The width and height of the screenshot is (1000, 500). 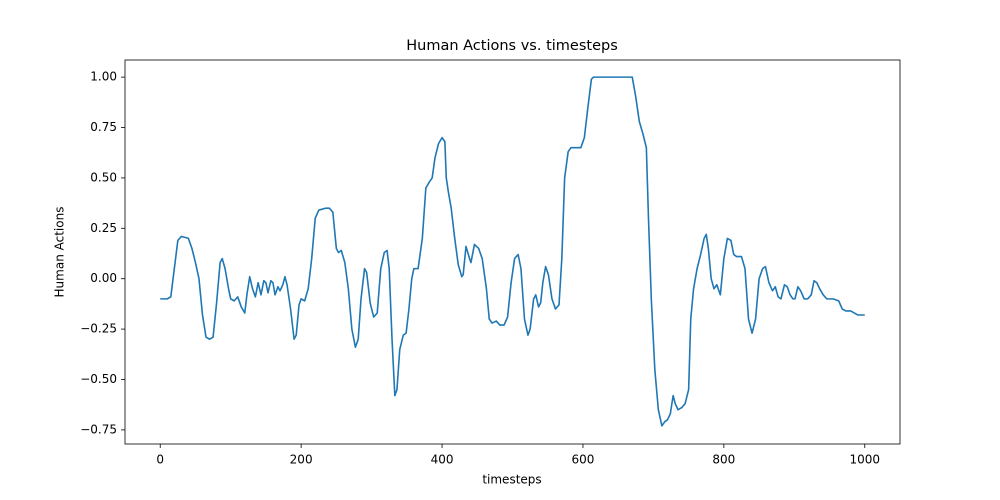 I want to click on y-axis-label: Human Actions, so click(x=60, y=252).